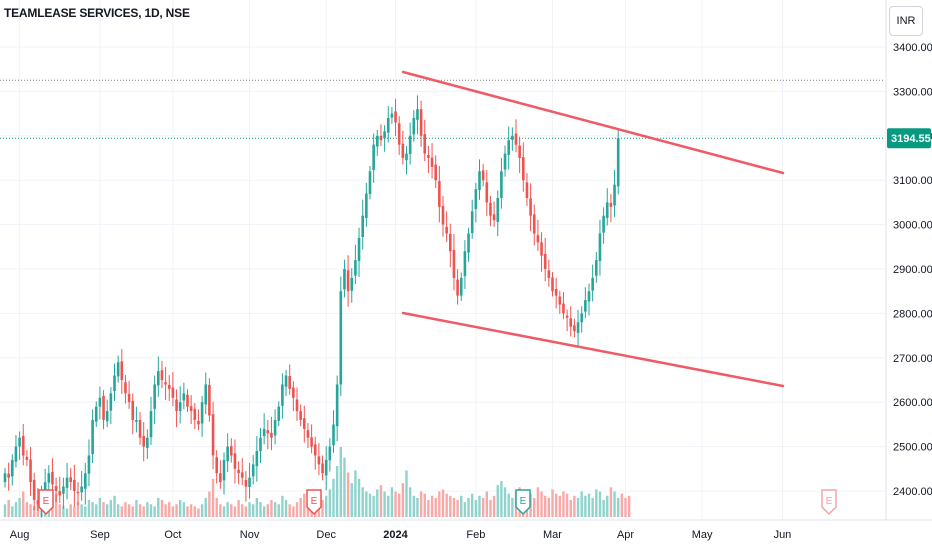 The image size is (932, 550). I want to click on reference-lines, so click(442, 109).